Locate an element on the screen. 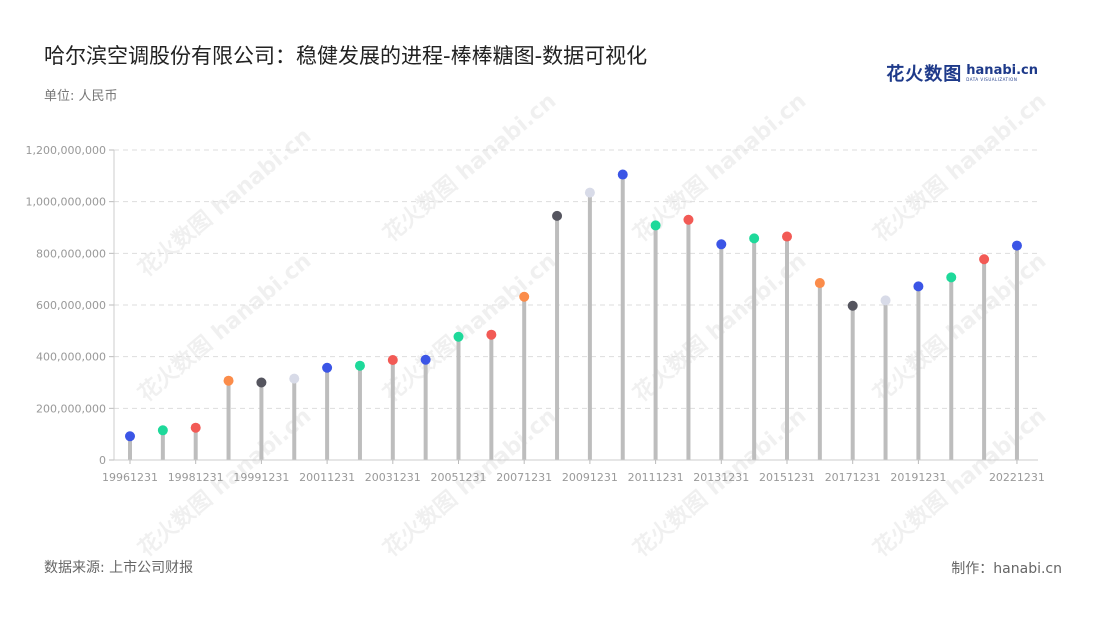  data-source: 数据来源: 上市公司财报 is located at coordinates (119, 568).